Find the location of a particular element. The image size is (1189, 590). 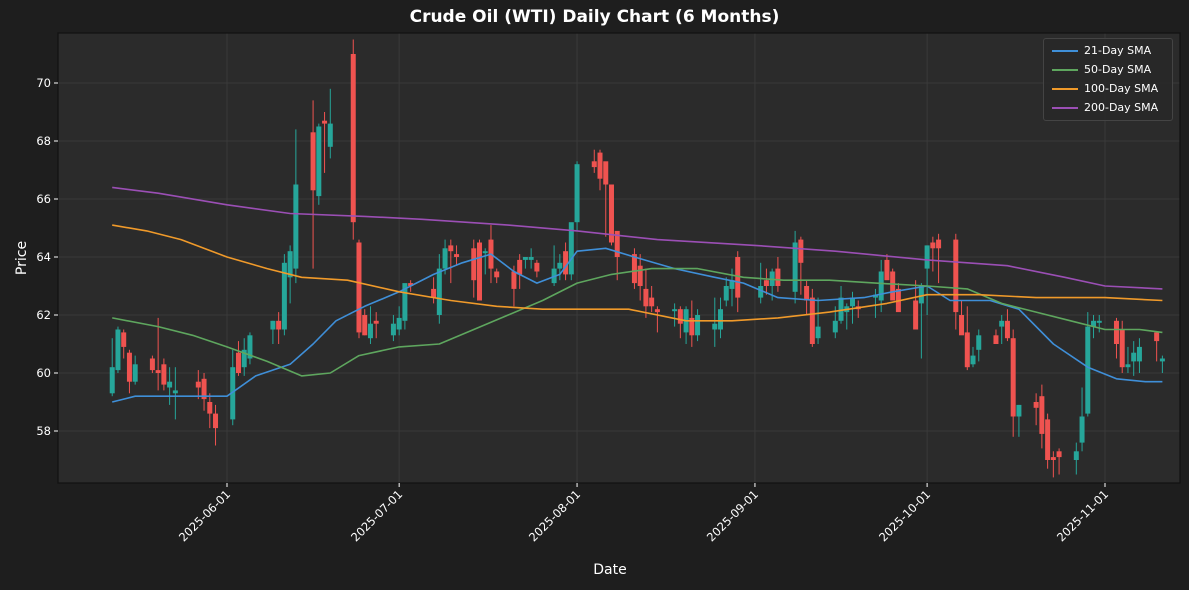

legend-label: 100-Day SMA is located at coordinates (1121, 88).